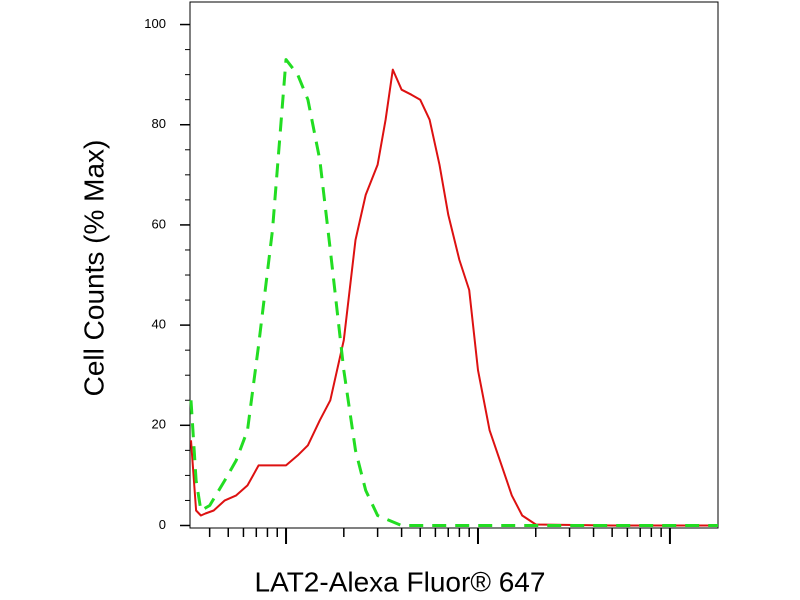 The height and width of the screenshot is (600, 800). What do you see at coordinates (159, 123) in the screenshot?
I see `y-tick-label: 80` at bounding box center [159, 123].